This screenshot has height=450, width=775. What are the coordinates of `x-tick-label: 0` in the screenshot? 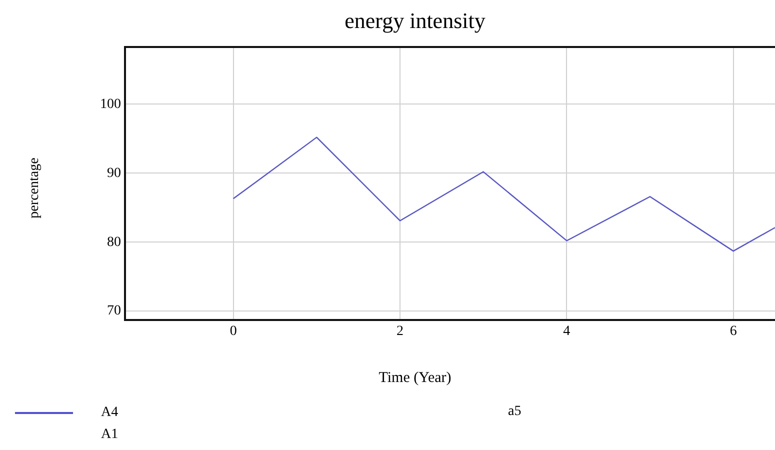 It's located at (233, 332).